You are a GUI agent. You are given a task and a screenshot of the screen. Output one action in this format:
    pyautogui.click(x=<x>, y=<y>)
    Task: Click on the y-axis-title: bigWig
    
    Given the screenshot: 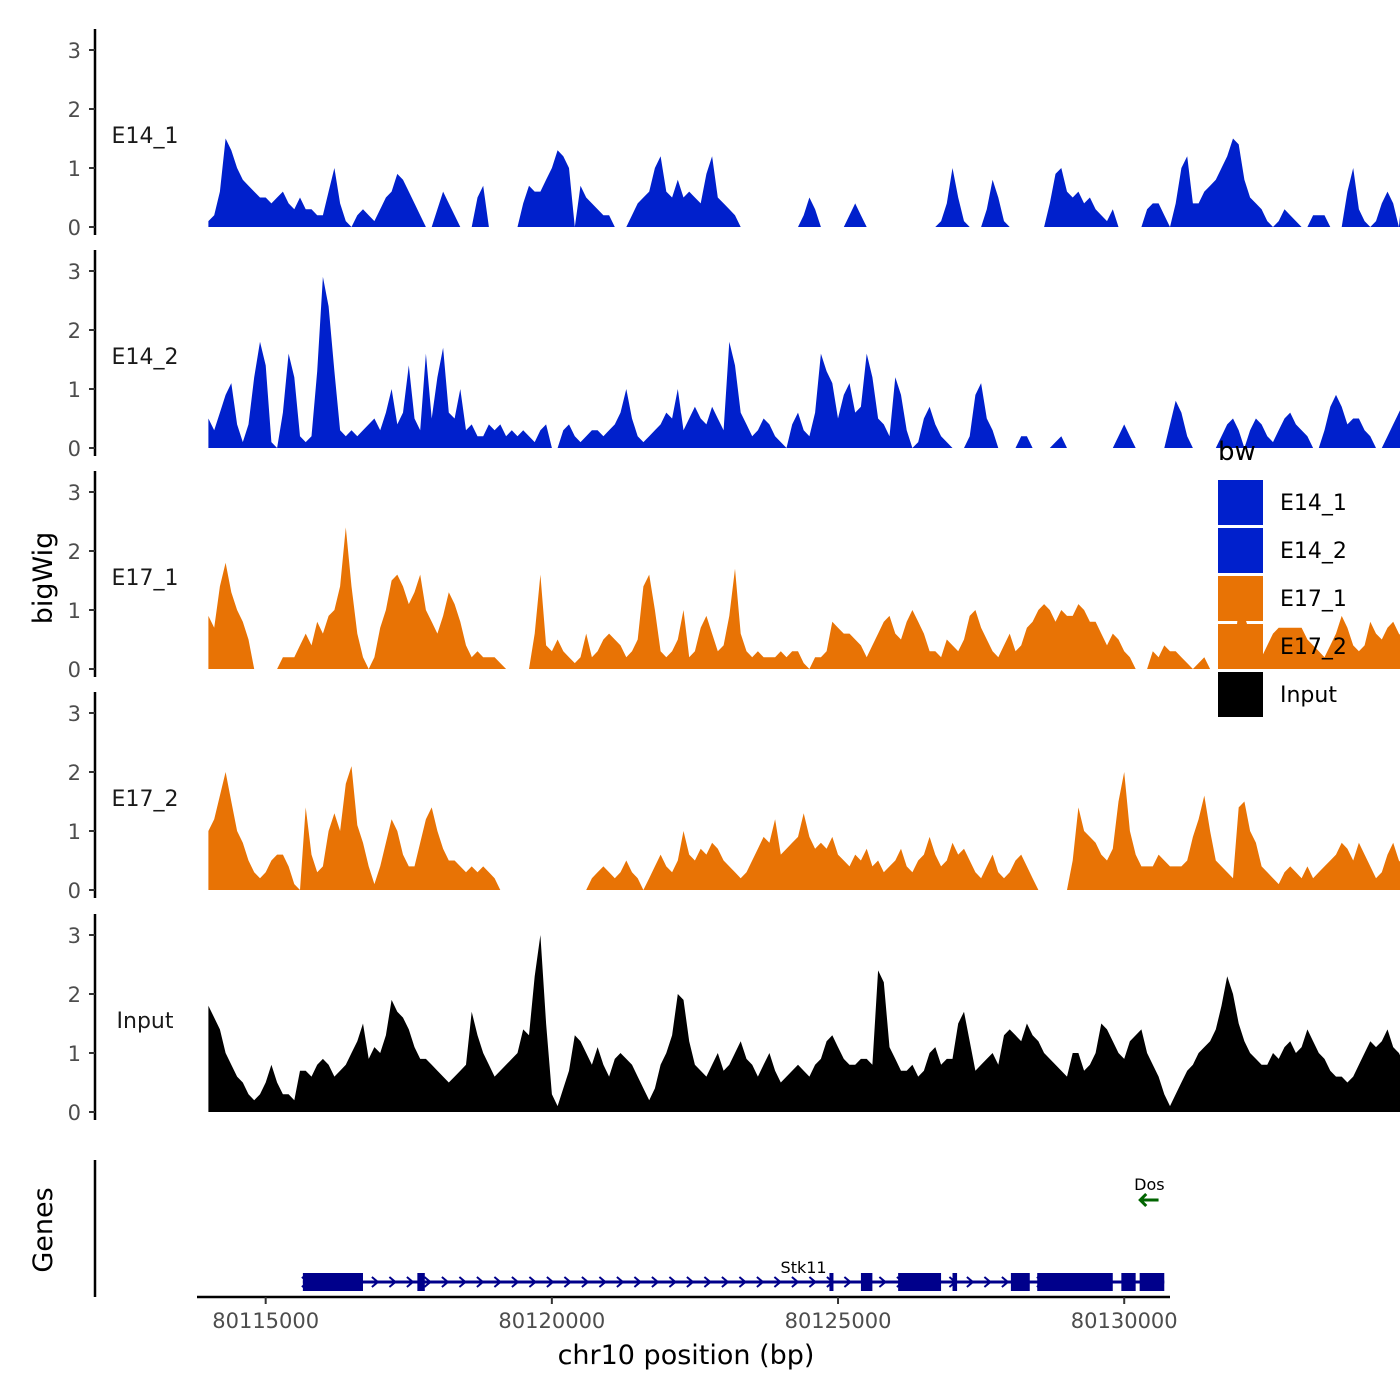 What is the action you would take?
    pyautogui.click(x=43, y=578)
    